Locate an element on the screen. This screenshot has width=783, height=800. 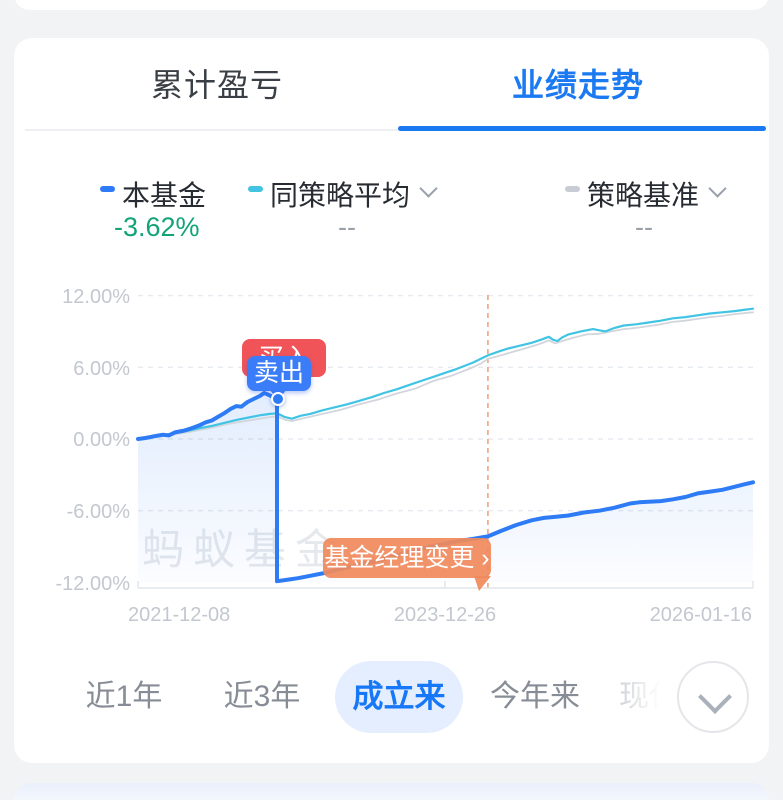
legend-label-fund: 本基金 is located at coordinates (164, 195).